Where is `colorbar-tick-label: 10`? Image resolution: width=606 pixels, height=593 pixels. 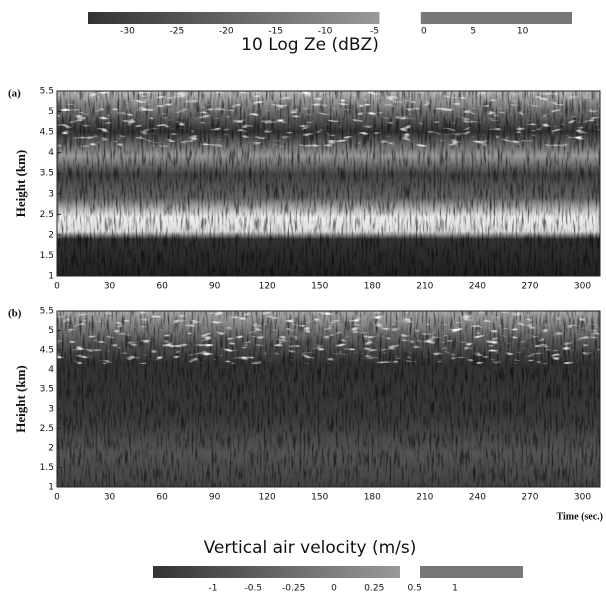 colorbar-tick-label: 10 is located at coordinates (523, 32).